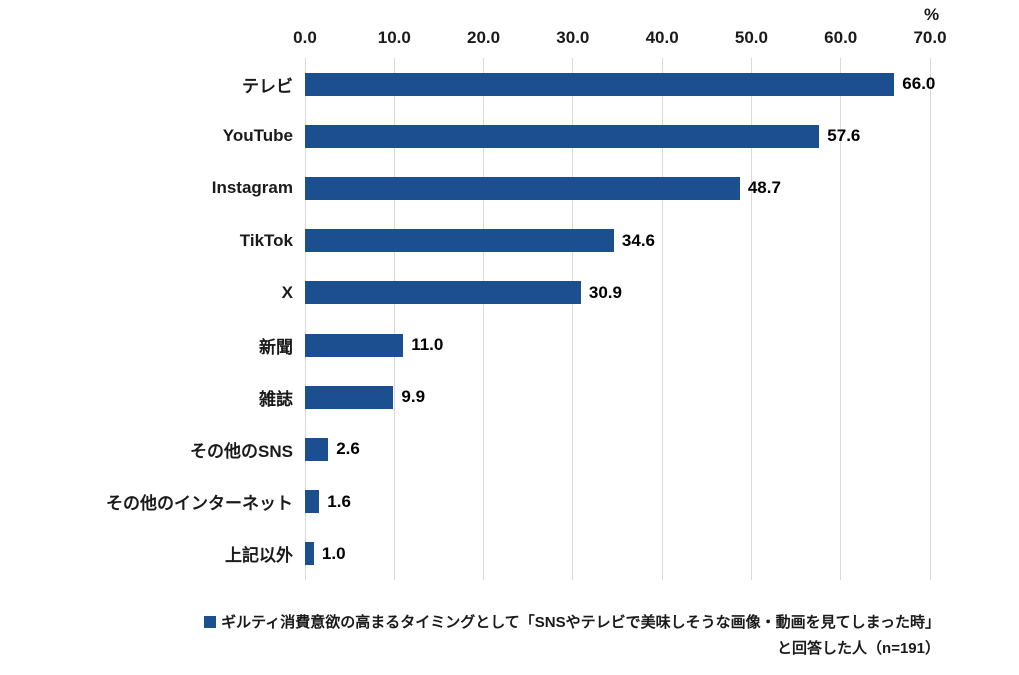 This screenshot has height=675, width=1019. What do you see at coordinates (605, 292) in the screenshot?
I see `value-label: 30.9` at bounding box center [605, 292].